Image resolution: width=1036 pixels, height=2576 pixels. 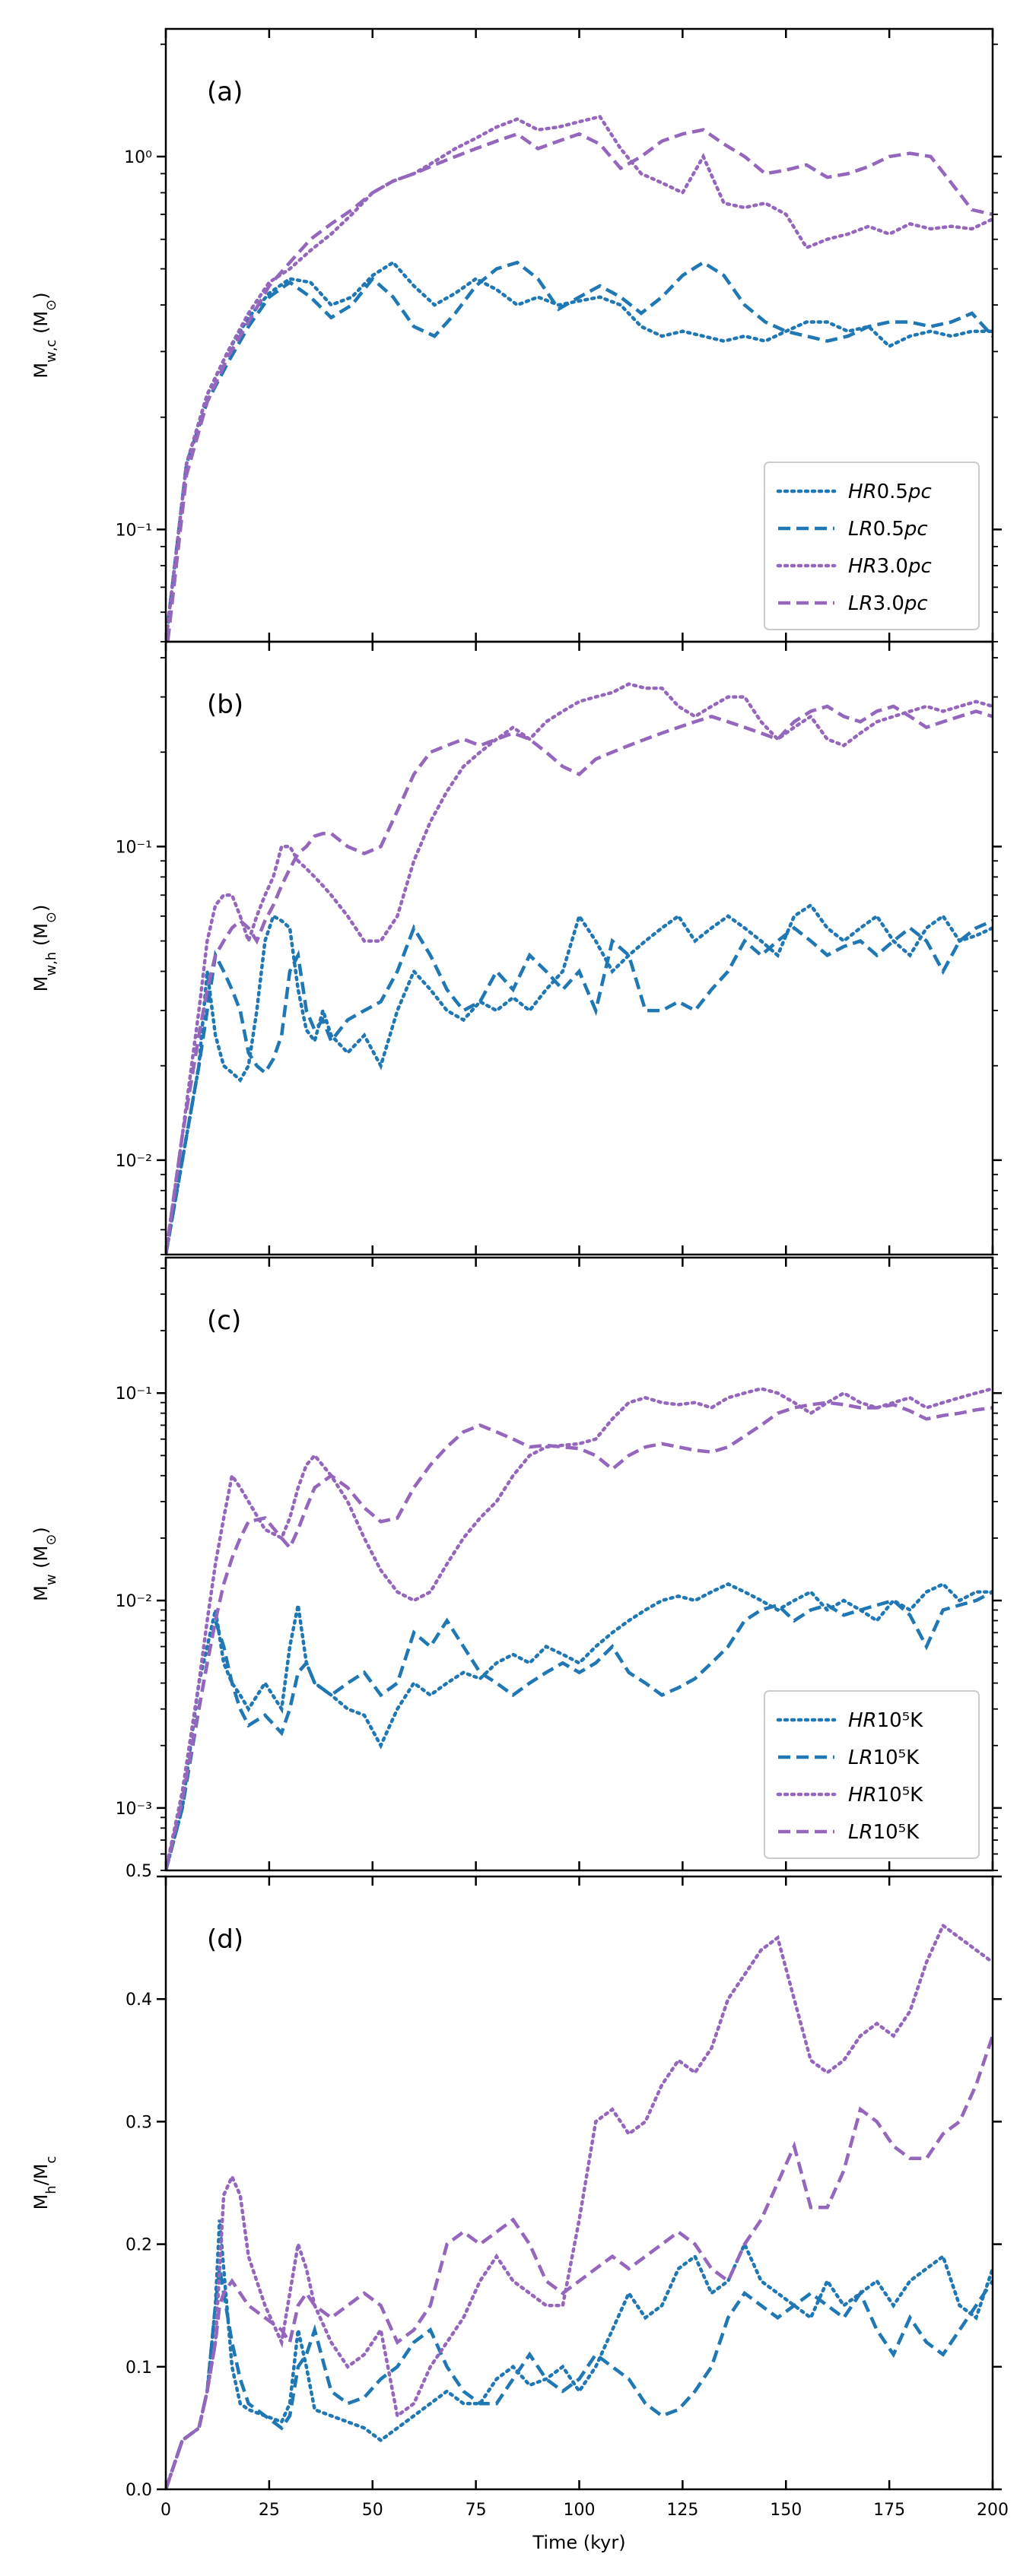 I want to click on y-tick-label: 10⁰, so click(x=138, y=157).